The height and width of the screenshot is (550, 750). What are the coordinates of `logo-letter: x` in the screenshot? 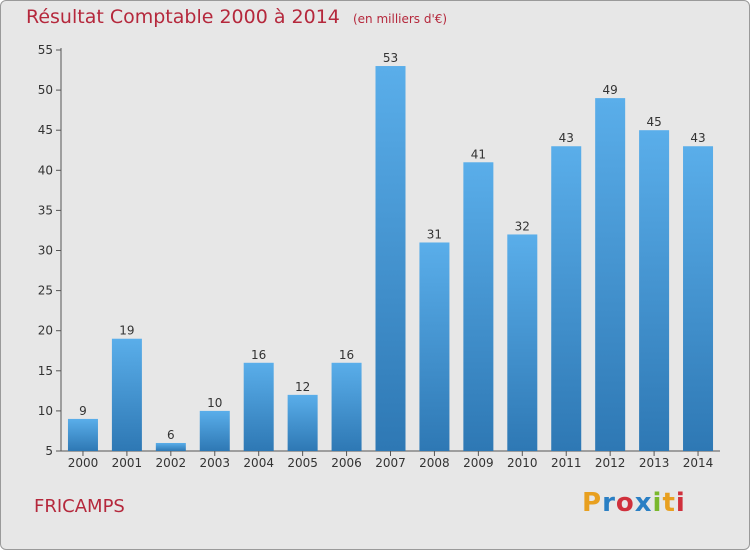 It's located at (643, 503).